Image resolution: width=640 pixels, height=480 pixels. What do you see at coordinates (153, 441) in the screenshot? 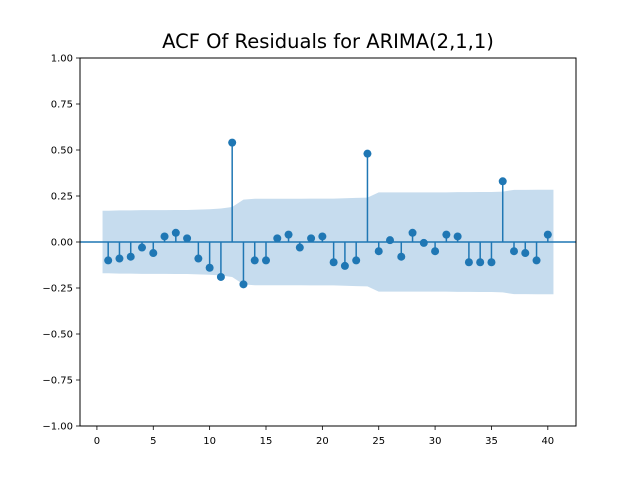
I see `x-tick-label: 5` at bounding box center [153, 441].